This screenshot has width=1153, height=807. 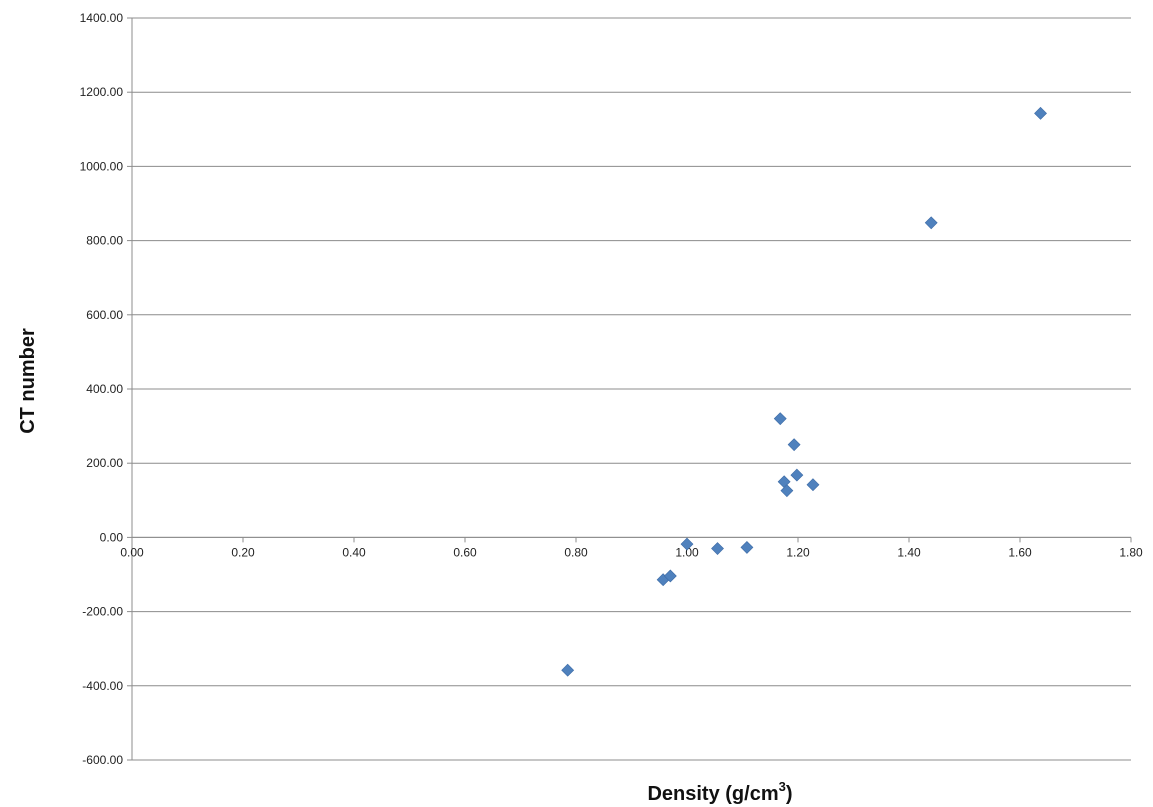 What do you see at coordinates (631, 552) in the screenshot?
I see `x-tick-labels: 0.00 0.20 0.40 0.60 0.80 1.00 1.20 1.40 1.60 1.80` at bounding box center [631, 552].